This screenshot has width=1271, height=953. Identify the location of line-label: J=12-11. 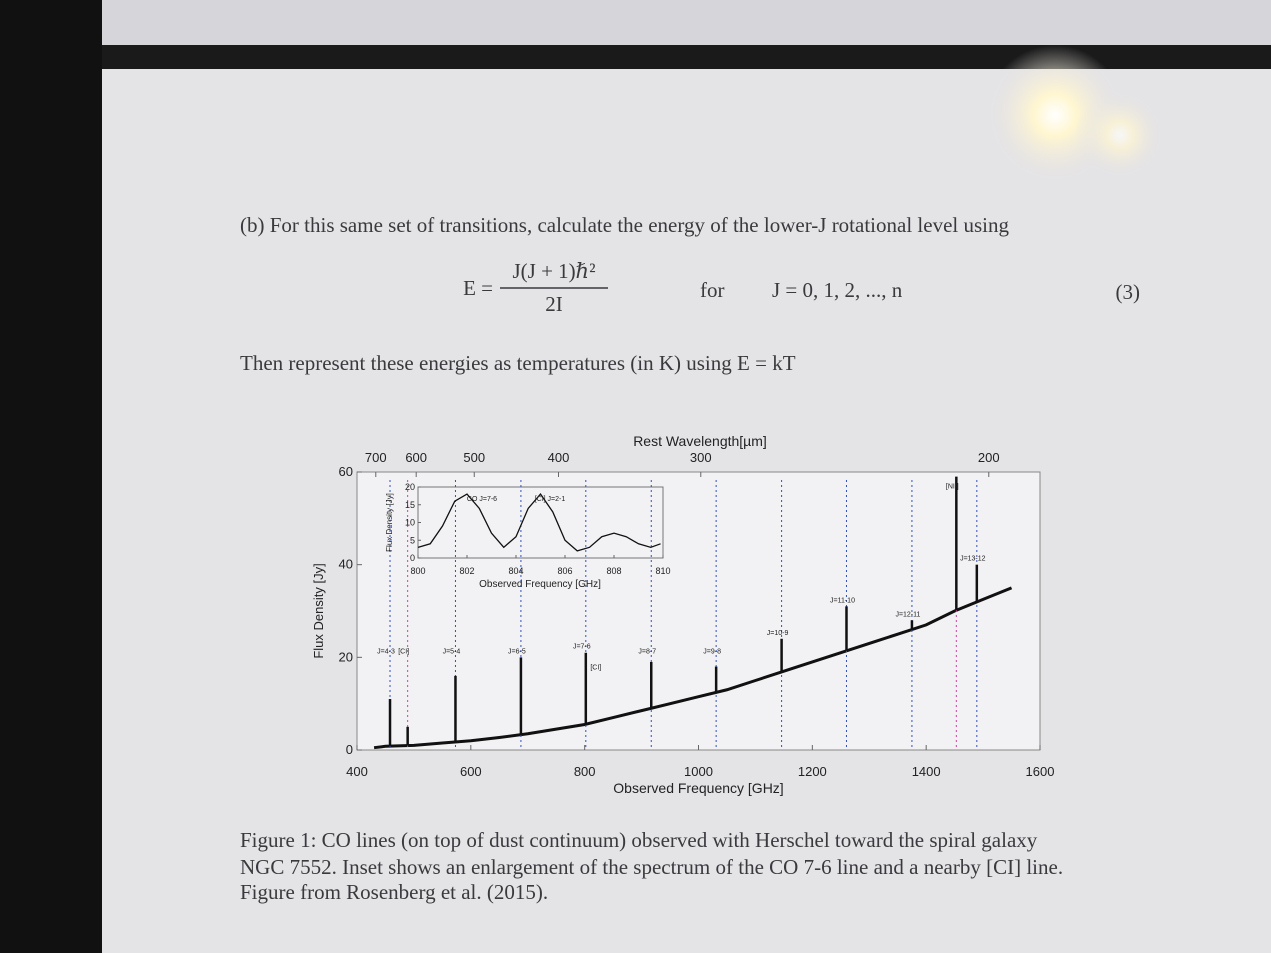
(907, 614).